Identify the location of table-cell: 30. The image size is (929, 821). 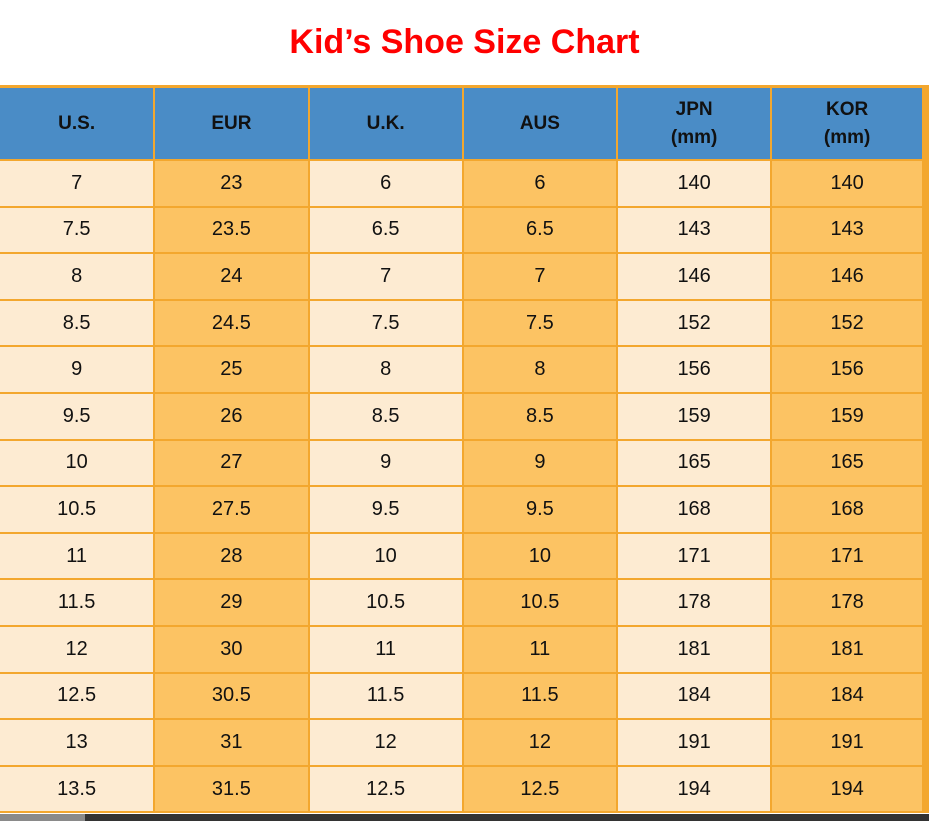
(231, 649).